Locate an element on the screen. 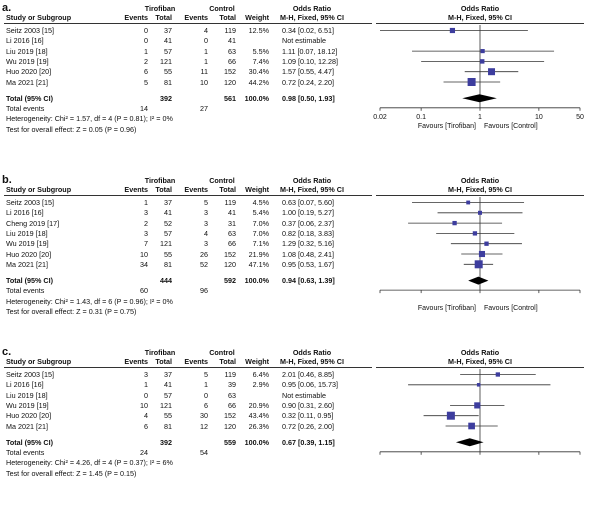 The height and width of the screenshot is (523, 600). total-control: 592 is located at coordinates (230, 281).